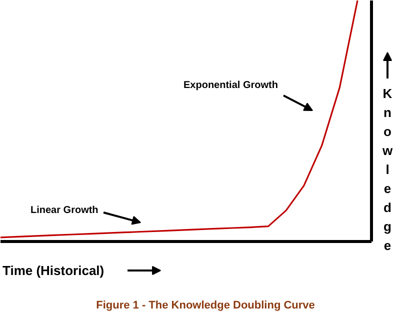 This screenshot has width=410, height=324. What do you see at coordinates (205, 306) in the screenshot?
I see `text: Figure 1 - The Knowledge Doubling Curve` at bounding box center [205, 306].